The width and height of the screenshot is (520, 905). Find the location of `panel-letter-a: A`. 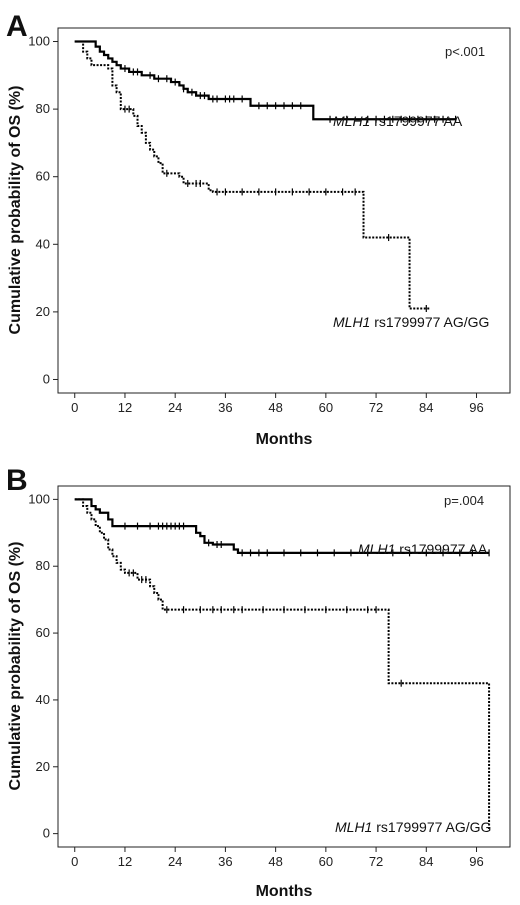

panel-letter-a: A is located at coordinates (17, 26).